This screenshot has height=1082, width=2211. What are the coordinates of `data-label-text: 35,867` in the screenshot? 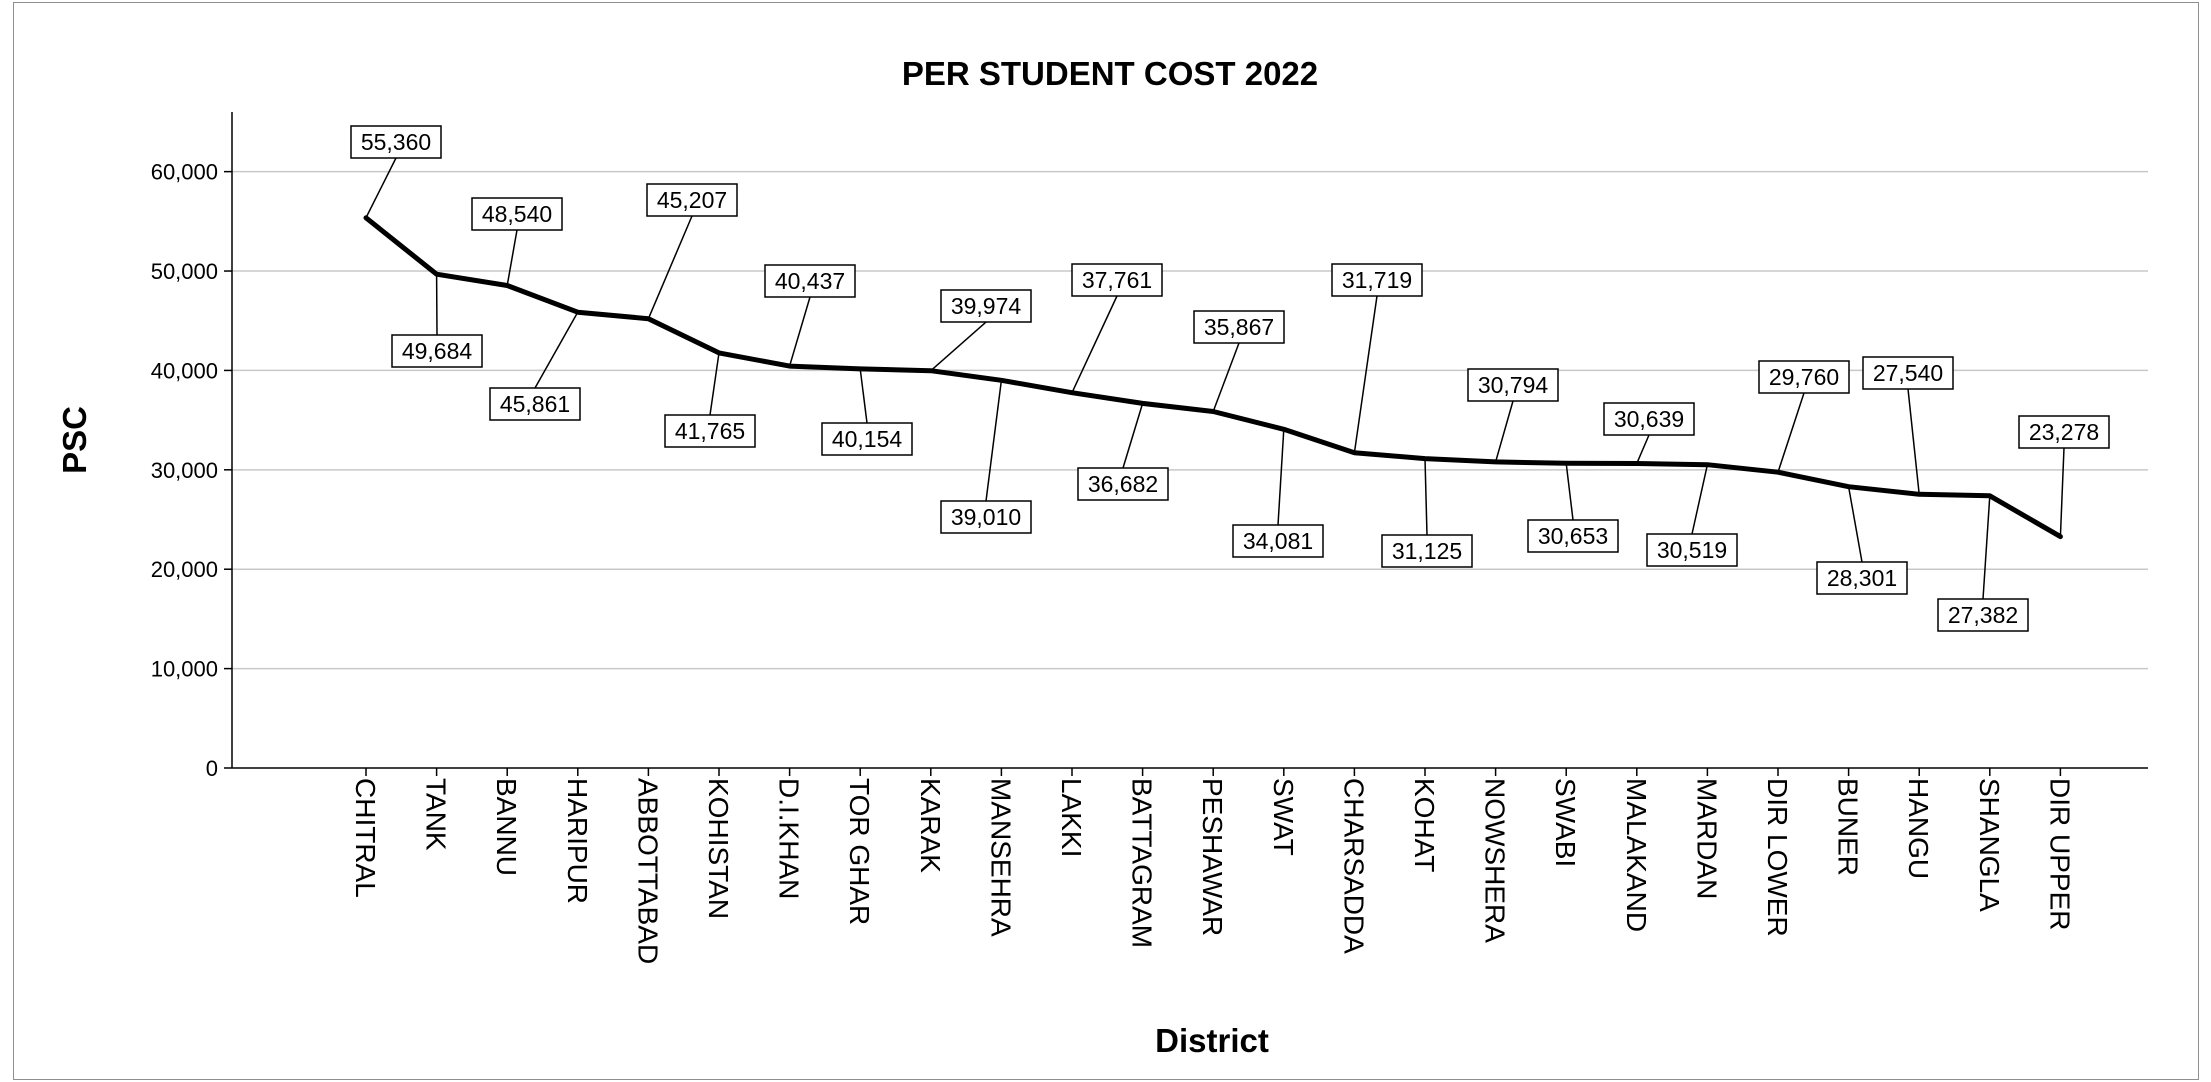 It's located at (1239, 327).